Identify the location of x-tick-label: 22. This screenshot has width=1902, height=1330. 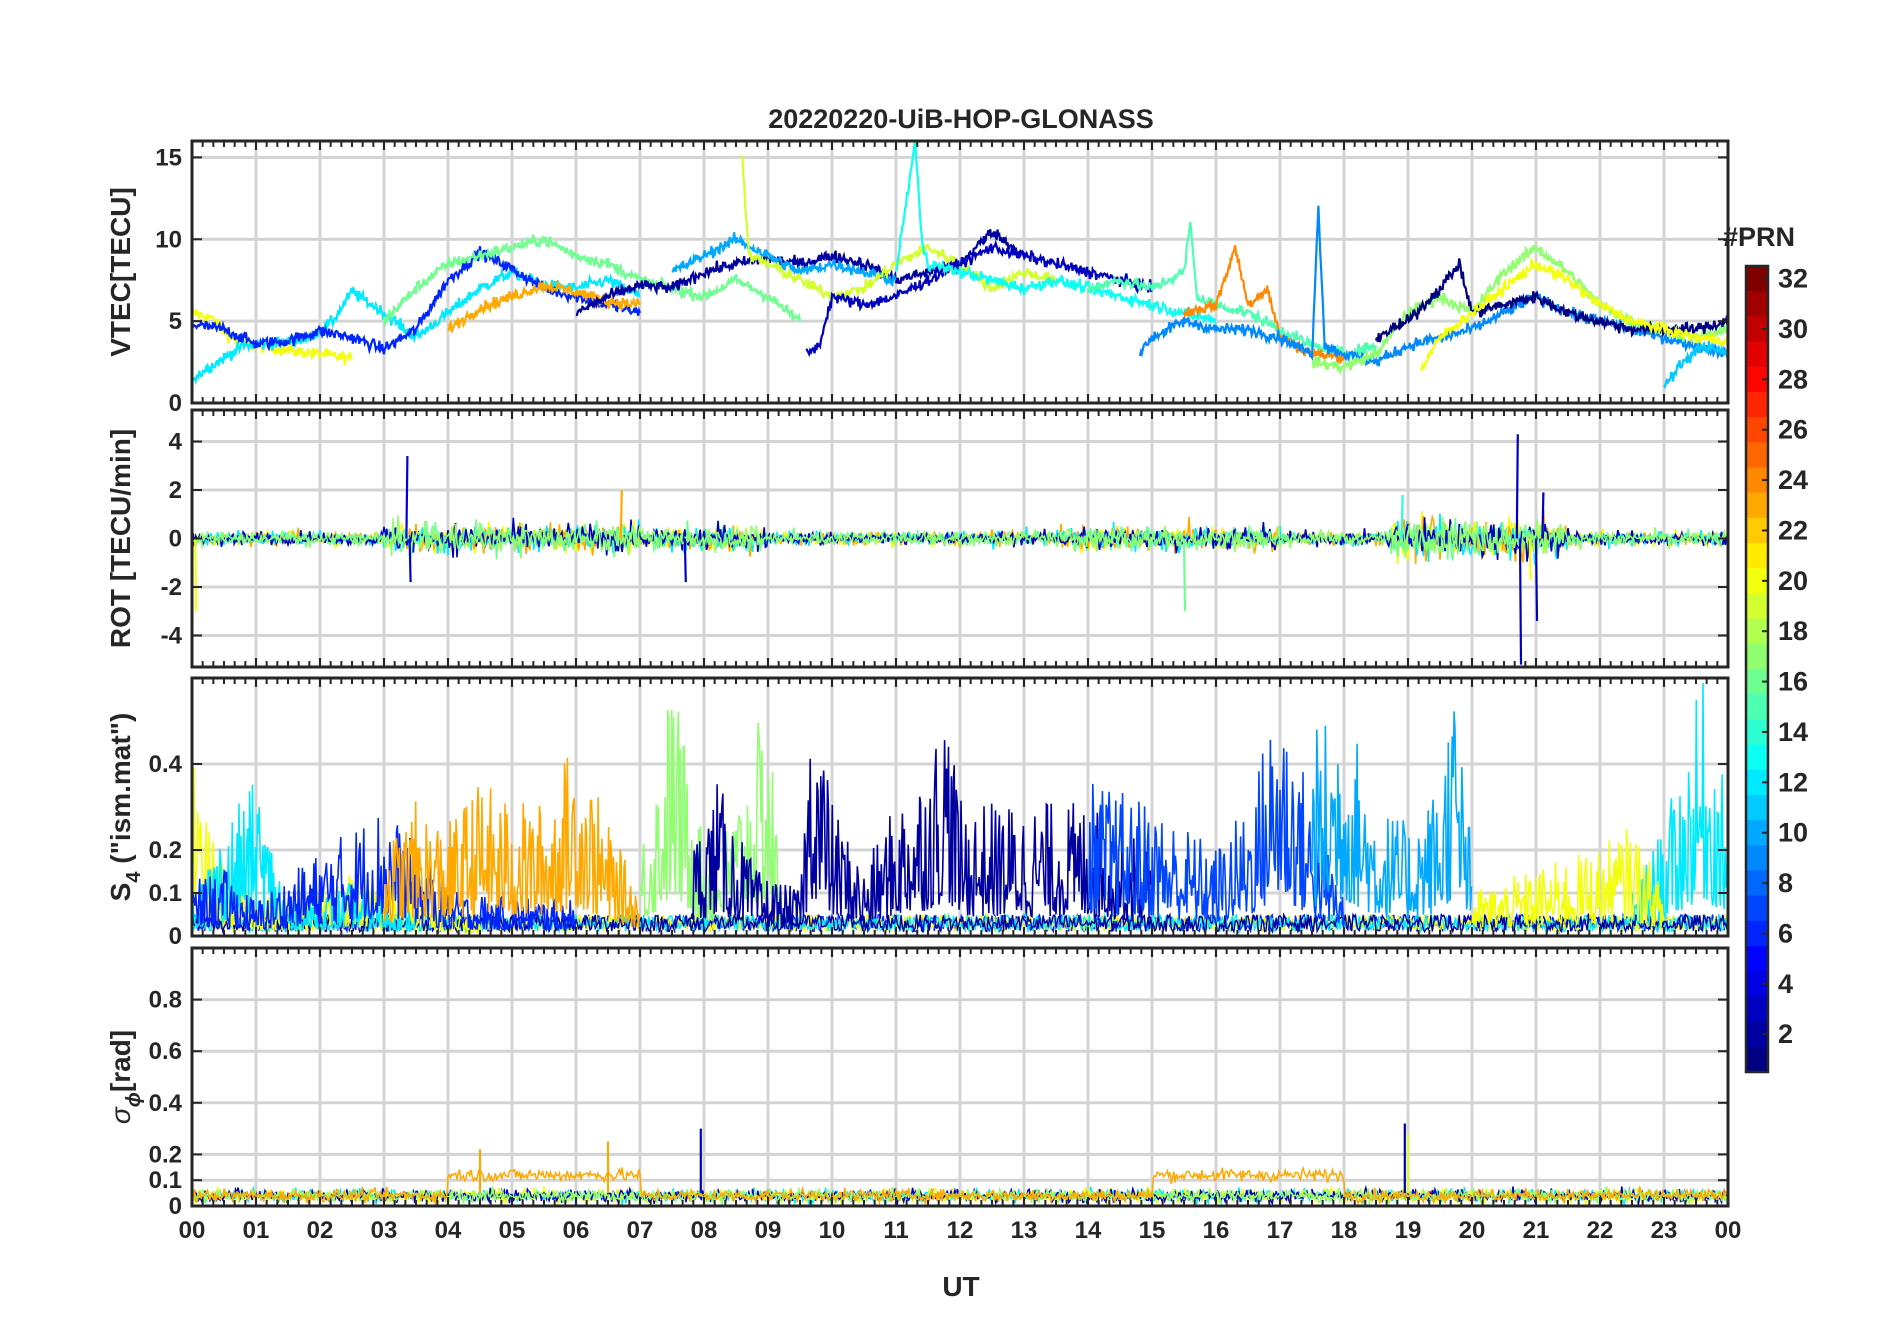
(1600, 1230).